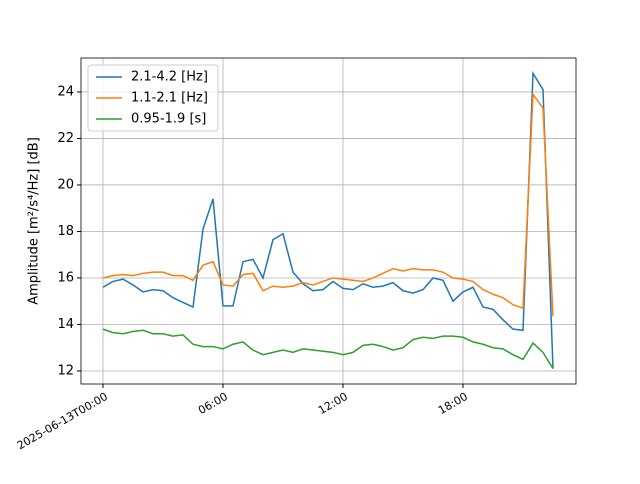 This screenshot has height=484, width=640. What do you see at coordinates (65, 231) in the screenshot?
I see `y-tick-label: 18` at bounding box center [65, 231].